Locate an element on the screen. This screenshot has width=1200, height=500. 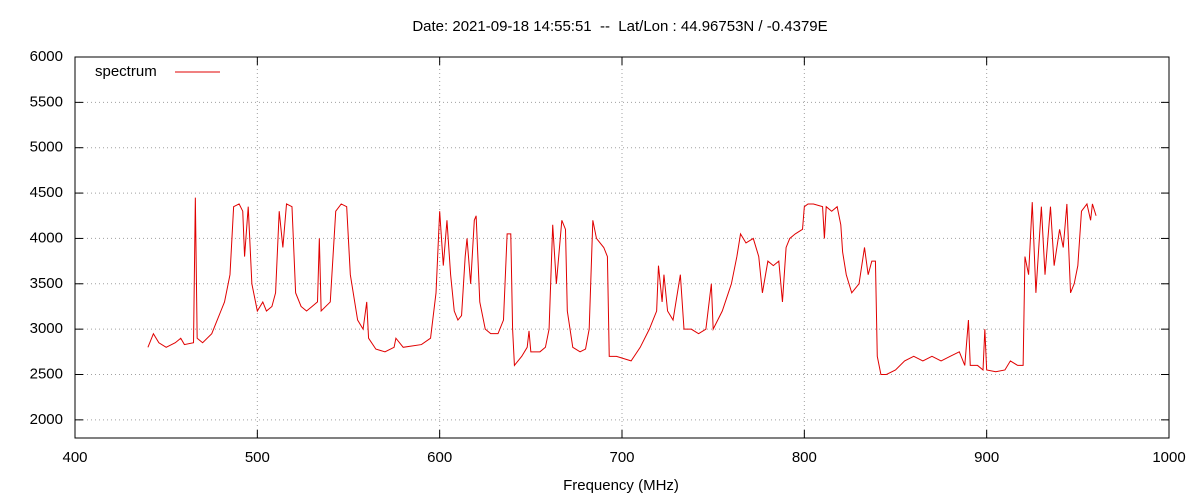
y-tick-label: 4000 is located at coordinates (46, 237).